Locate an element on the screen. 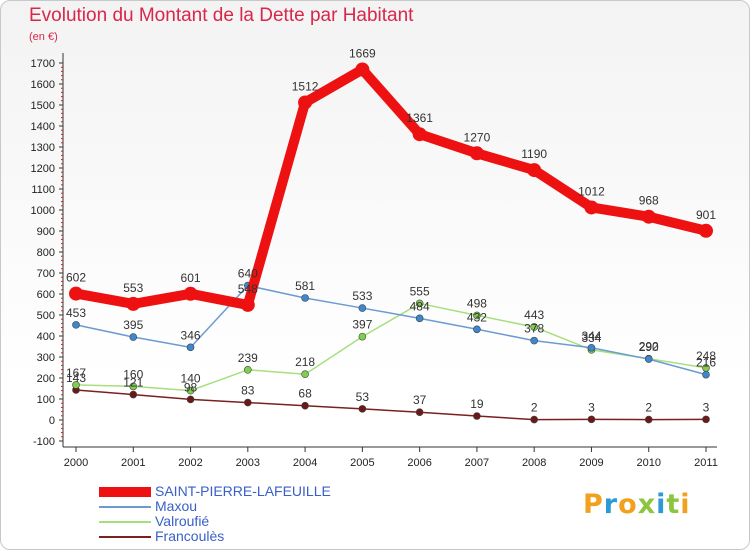  logo-letter: t is located at coordinates (673, 504).